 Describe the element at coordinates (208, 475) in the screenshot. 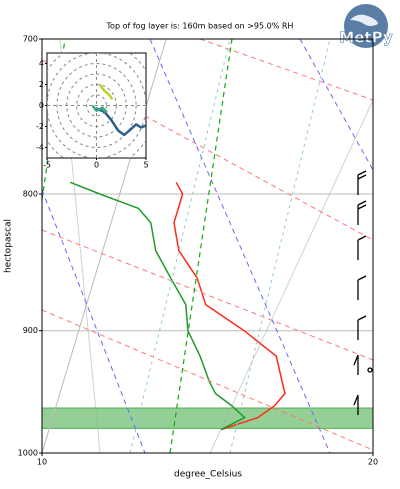

I see `x-axis-label: degree_Celsius` at that location.